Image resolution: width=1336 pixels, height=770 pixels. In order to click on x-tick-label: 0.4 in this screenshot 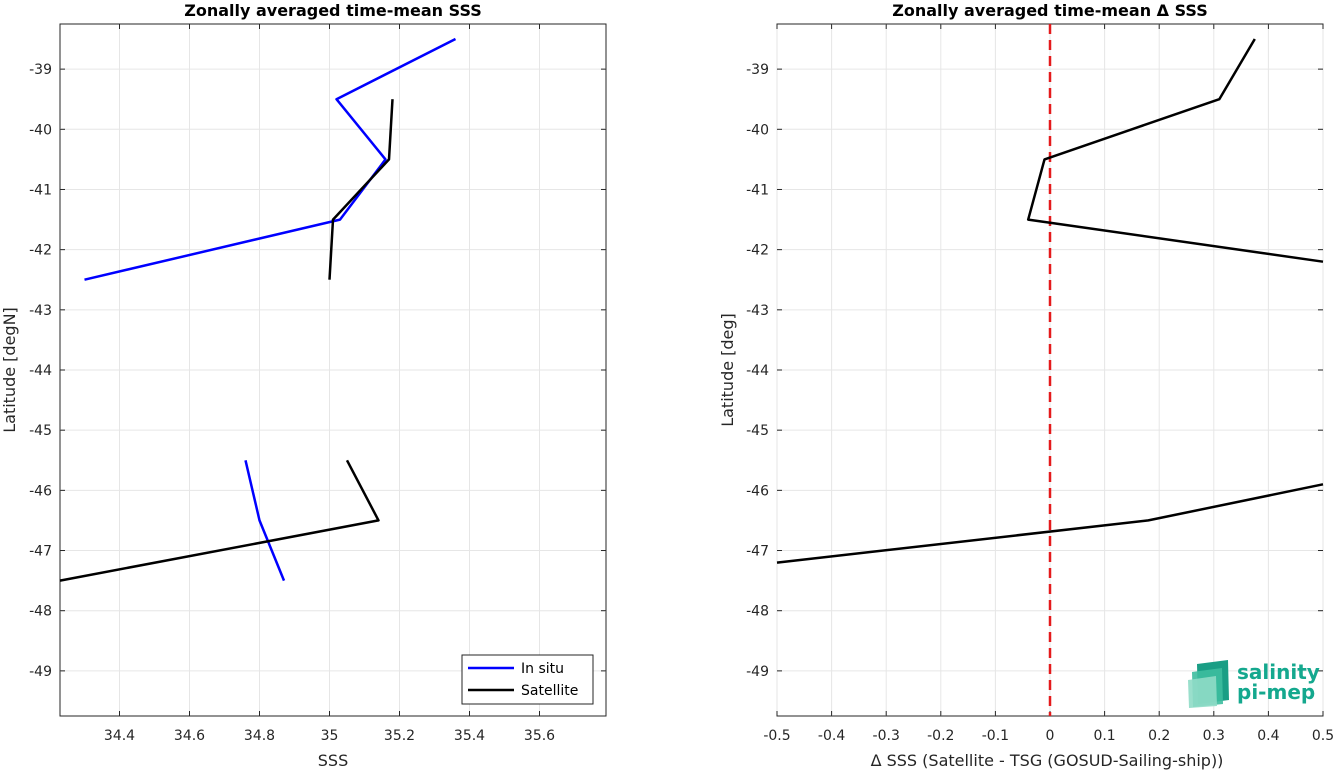, I will do `click(1268, 736)`.